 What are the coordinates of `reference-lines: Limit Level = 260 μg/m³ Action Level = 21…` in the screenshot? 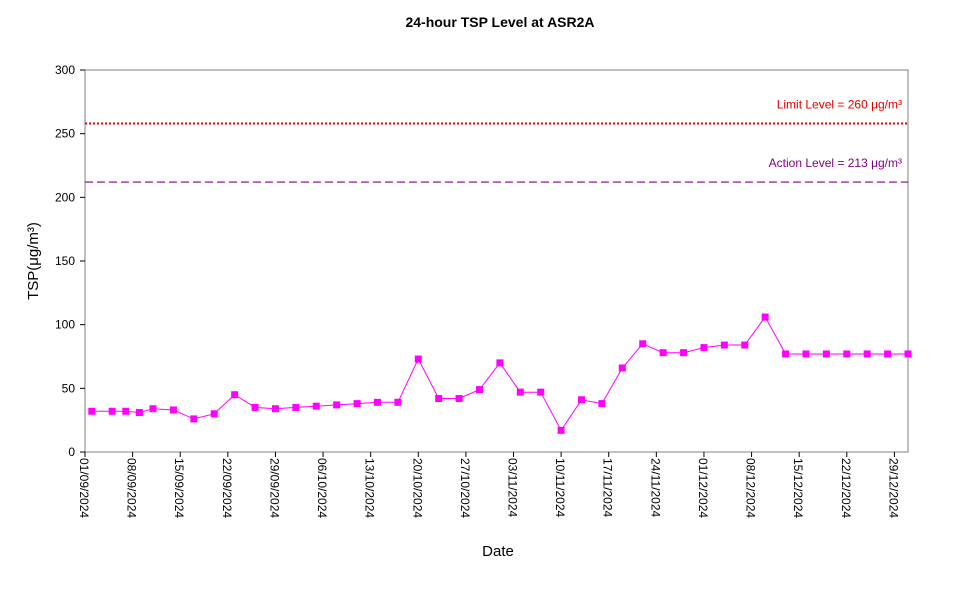 It's located at (496, 140).